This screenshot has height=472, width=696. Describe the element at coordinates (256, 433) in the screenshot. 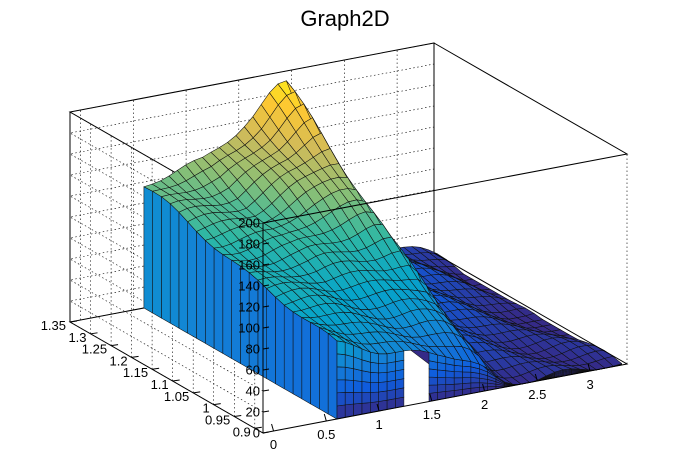

I see `z-tick-label-0: 0` at that location.